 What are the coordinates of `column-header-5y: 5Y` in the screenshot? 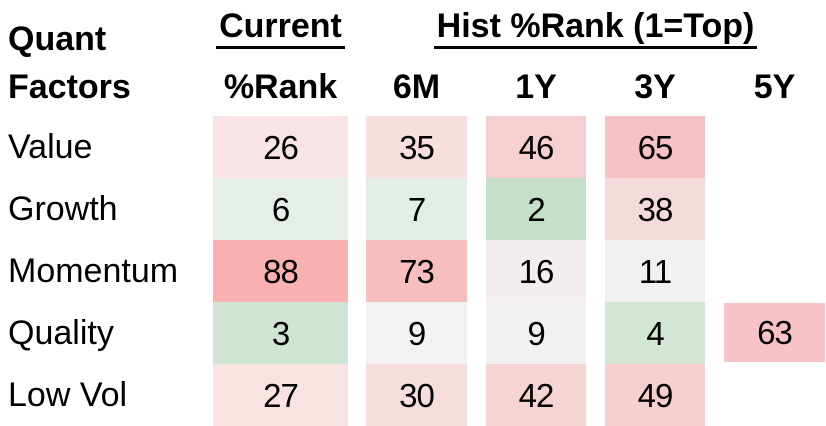 It's located at (774, 87).